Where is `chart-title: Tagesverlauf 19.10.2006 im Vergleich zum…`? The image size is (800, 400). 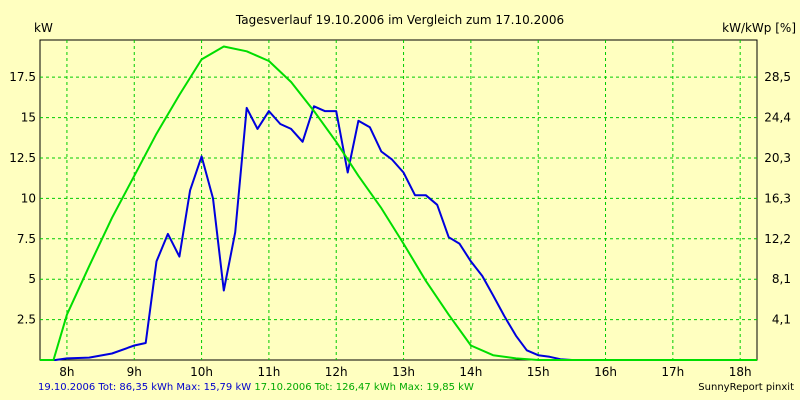 chart-title: Tagesverlauf 19.10.2006 im Vergleich zum… is located at coordinates (399, 20).